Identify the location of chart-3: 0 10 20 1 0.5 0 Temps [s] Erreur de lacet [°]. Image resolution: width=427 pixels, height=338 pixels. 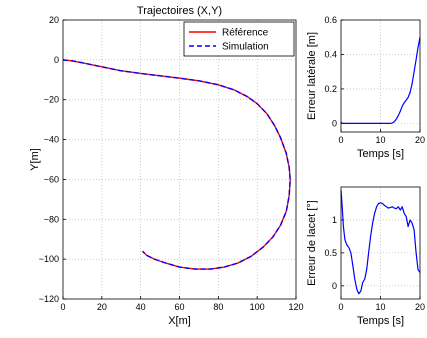
(365, 256).